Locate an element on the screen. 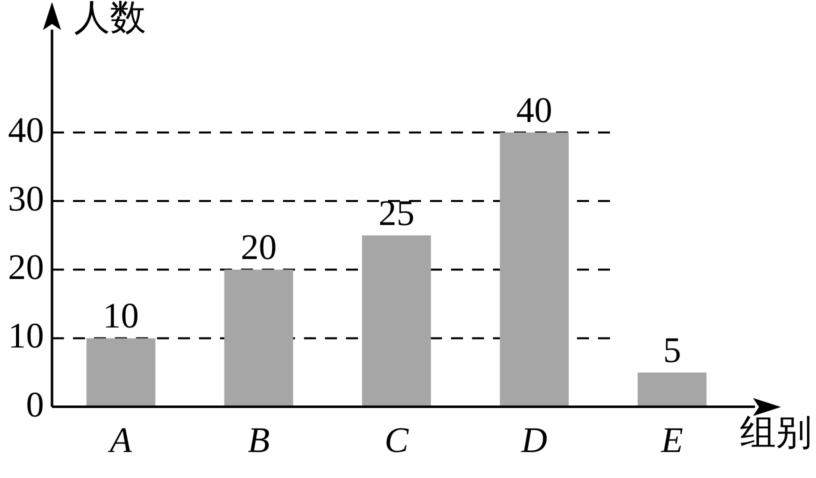  x-tick-label: E is located at coordinates (672, 440).